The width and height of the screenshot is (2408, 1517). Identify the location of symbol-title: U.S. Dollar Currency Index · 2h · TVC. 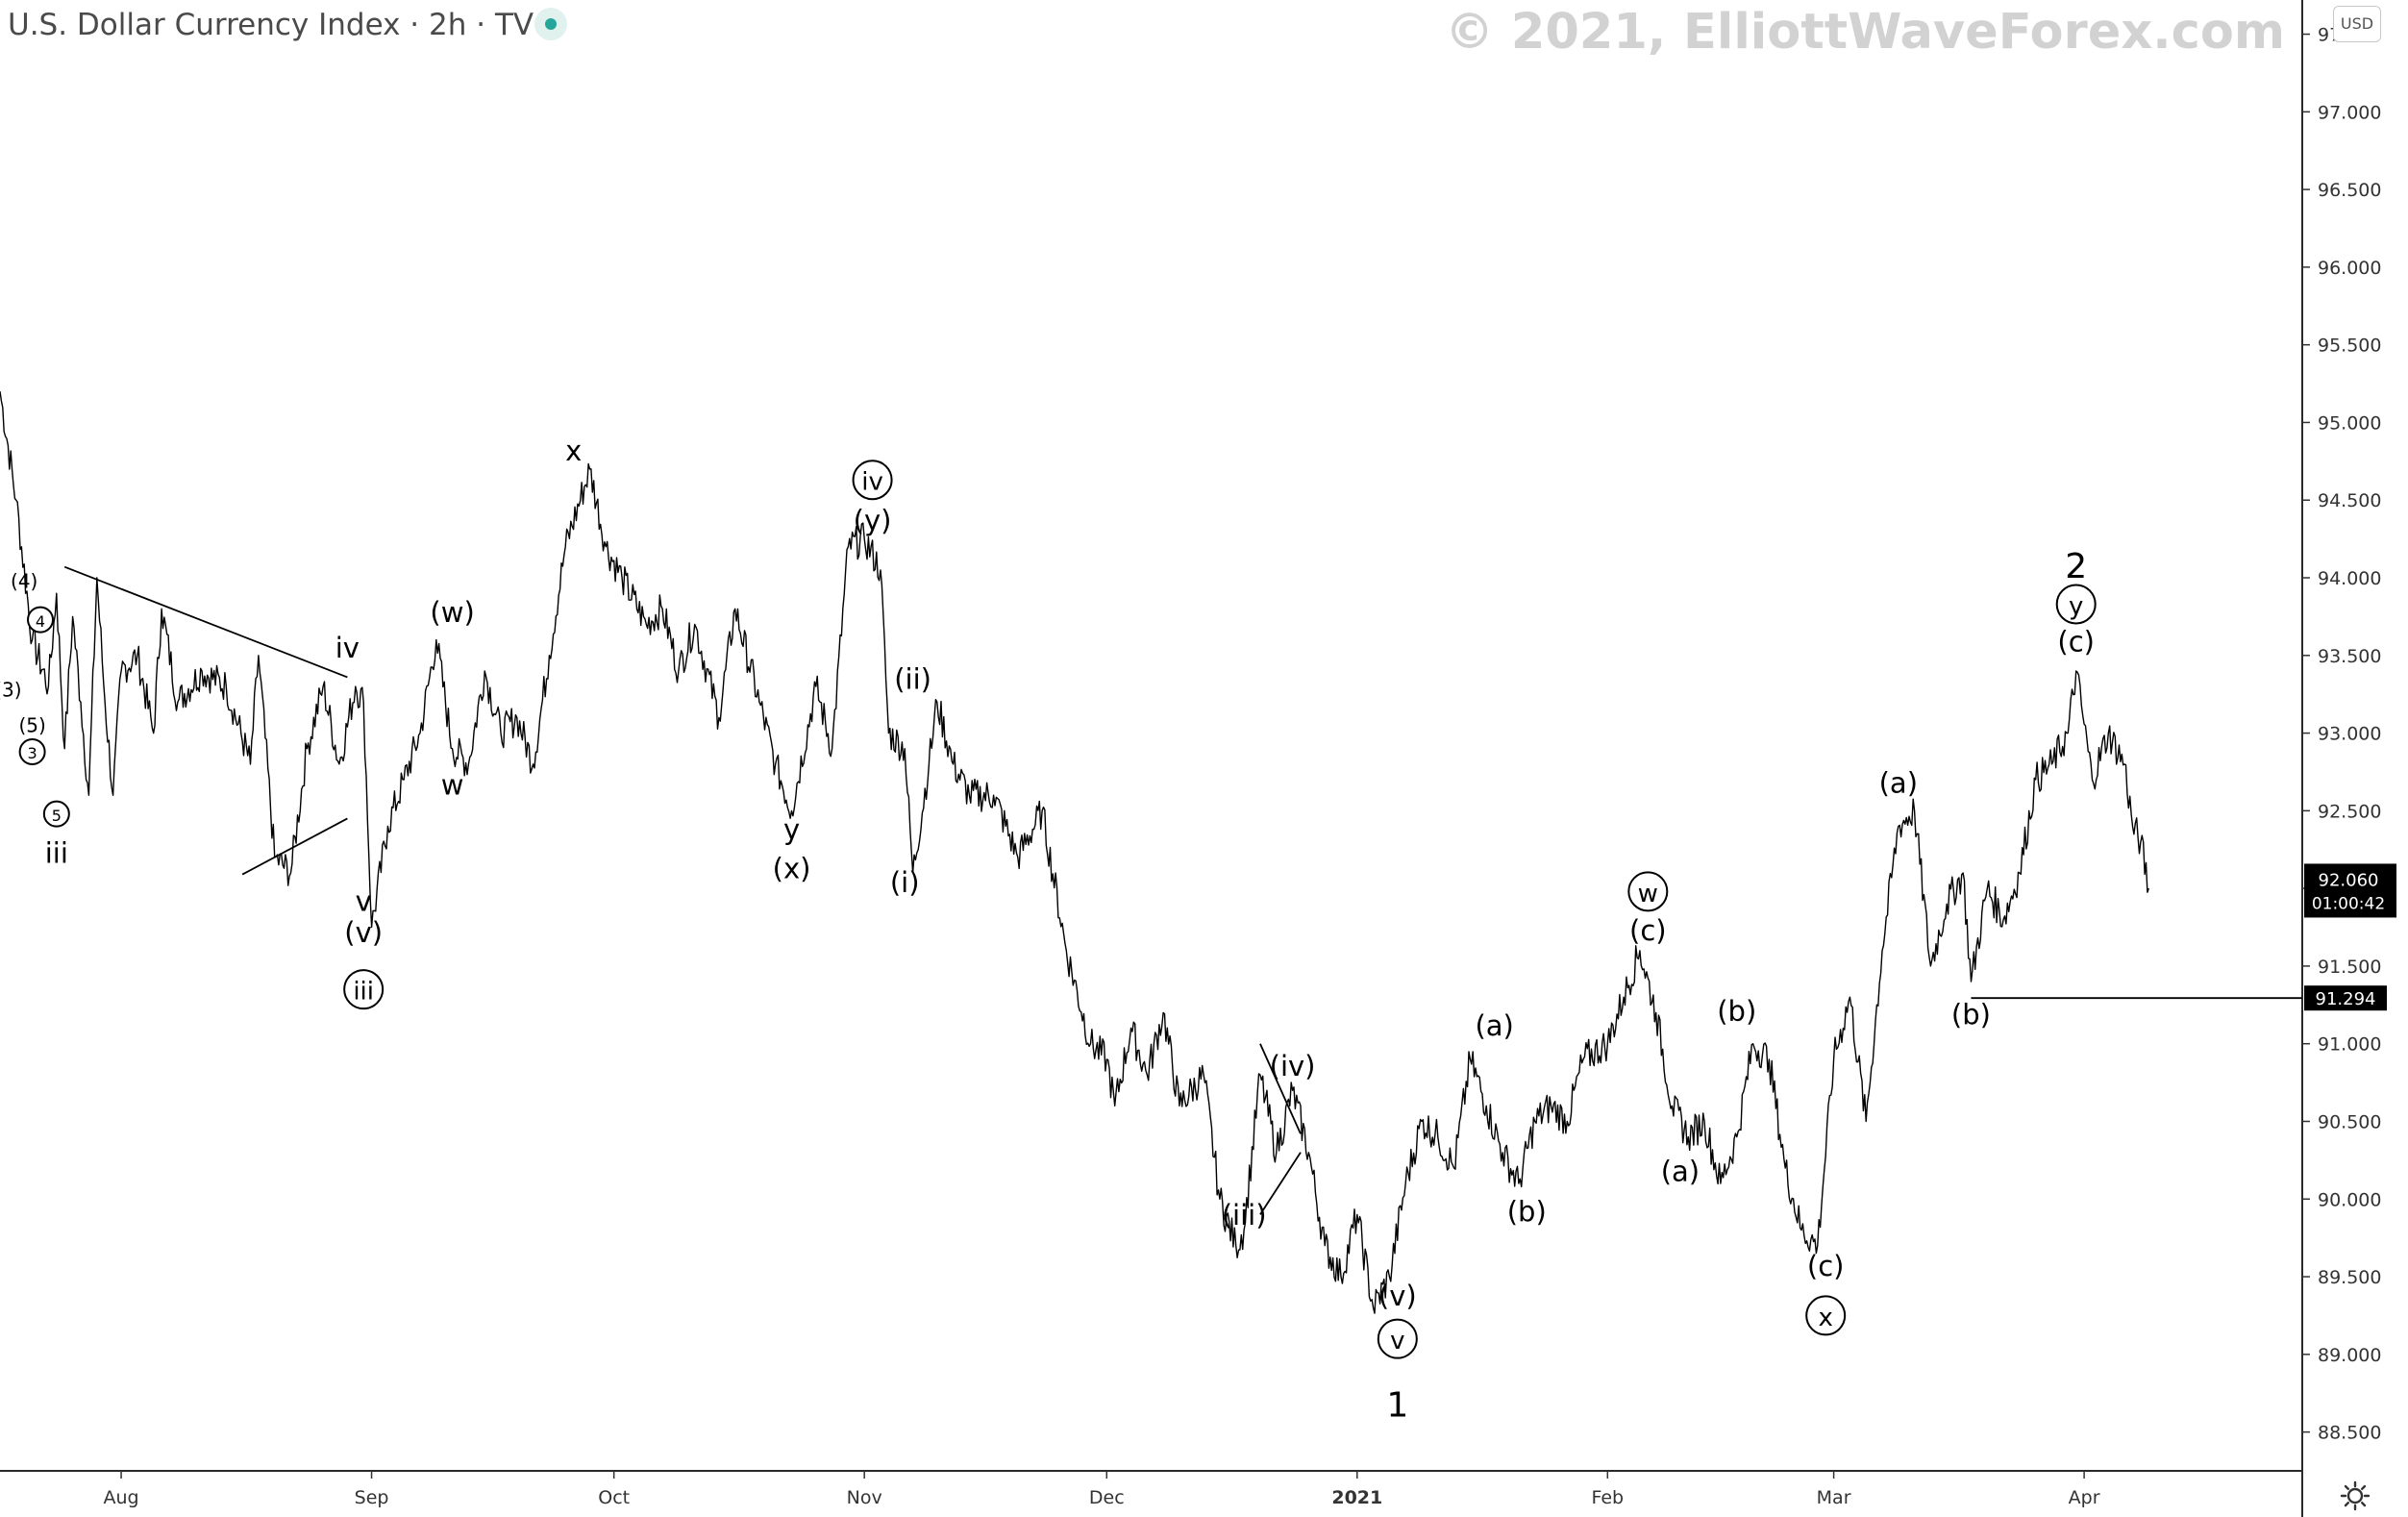
(281, 25).